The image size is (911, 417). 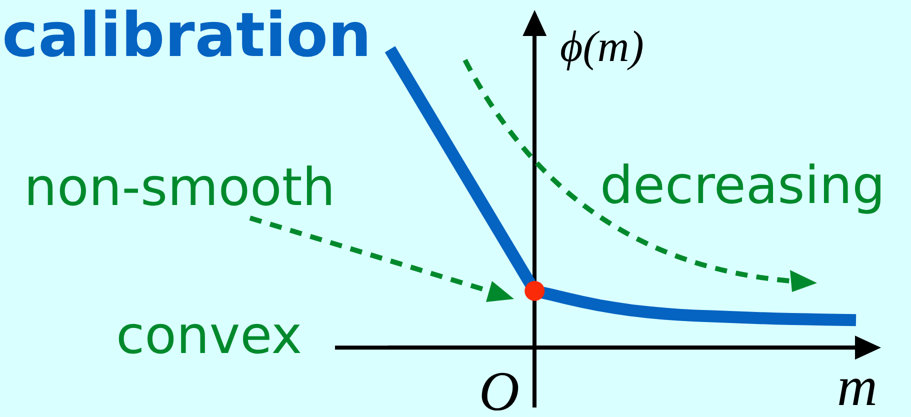 What do you see at coordinates (857, 386) in the screenshot?
I see `x-axis-title: m` at bounding box center [857, 386].